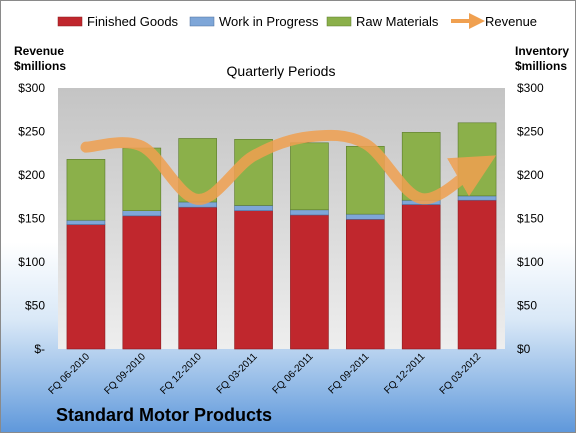 This screenshot has height=433, width=576. I want to click on y-left-tick-label: $250, so click(31, 132).